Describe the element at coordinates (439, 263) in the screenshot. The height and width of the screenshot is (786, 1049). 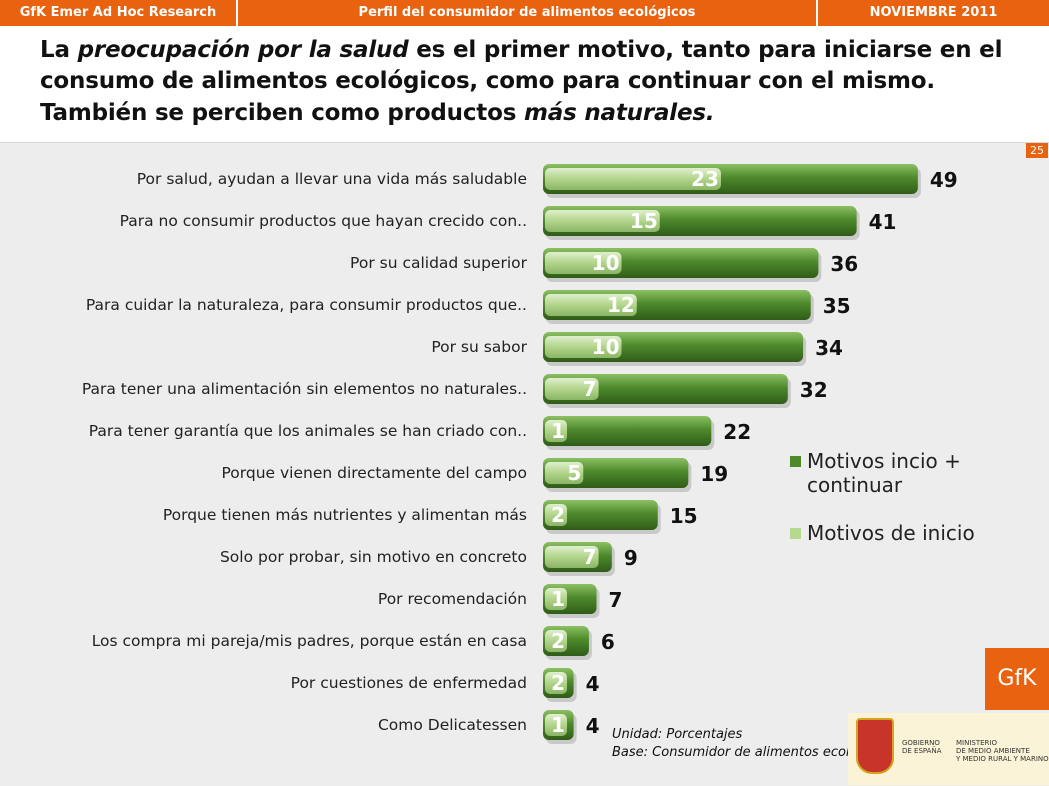
I see `category-label: Por su calidad superior` at that location.